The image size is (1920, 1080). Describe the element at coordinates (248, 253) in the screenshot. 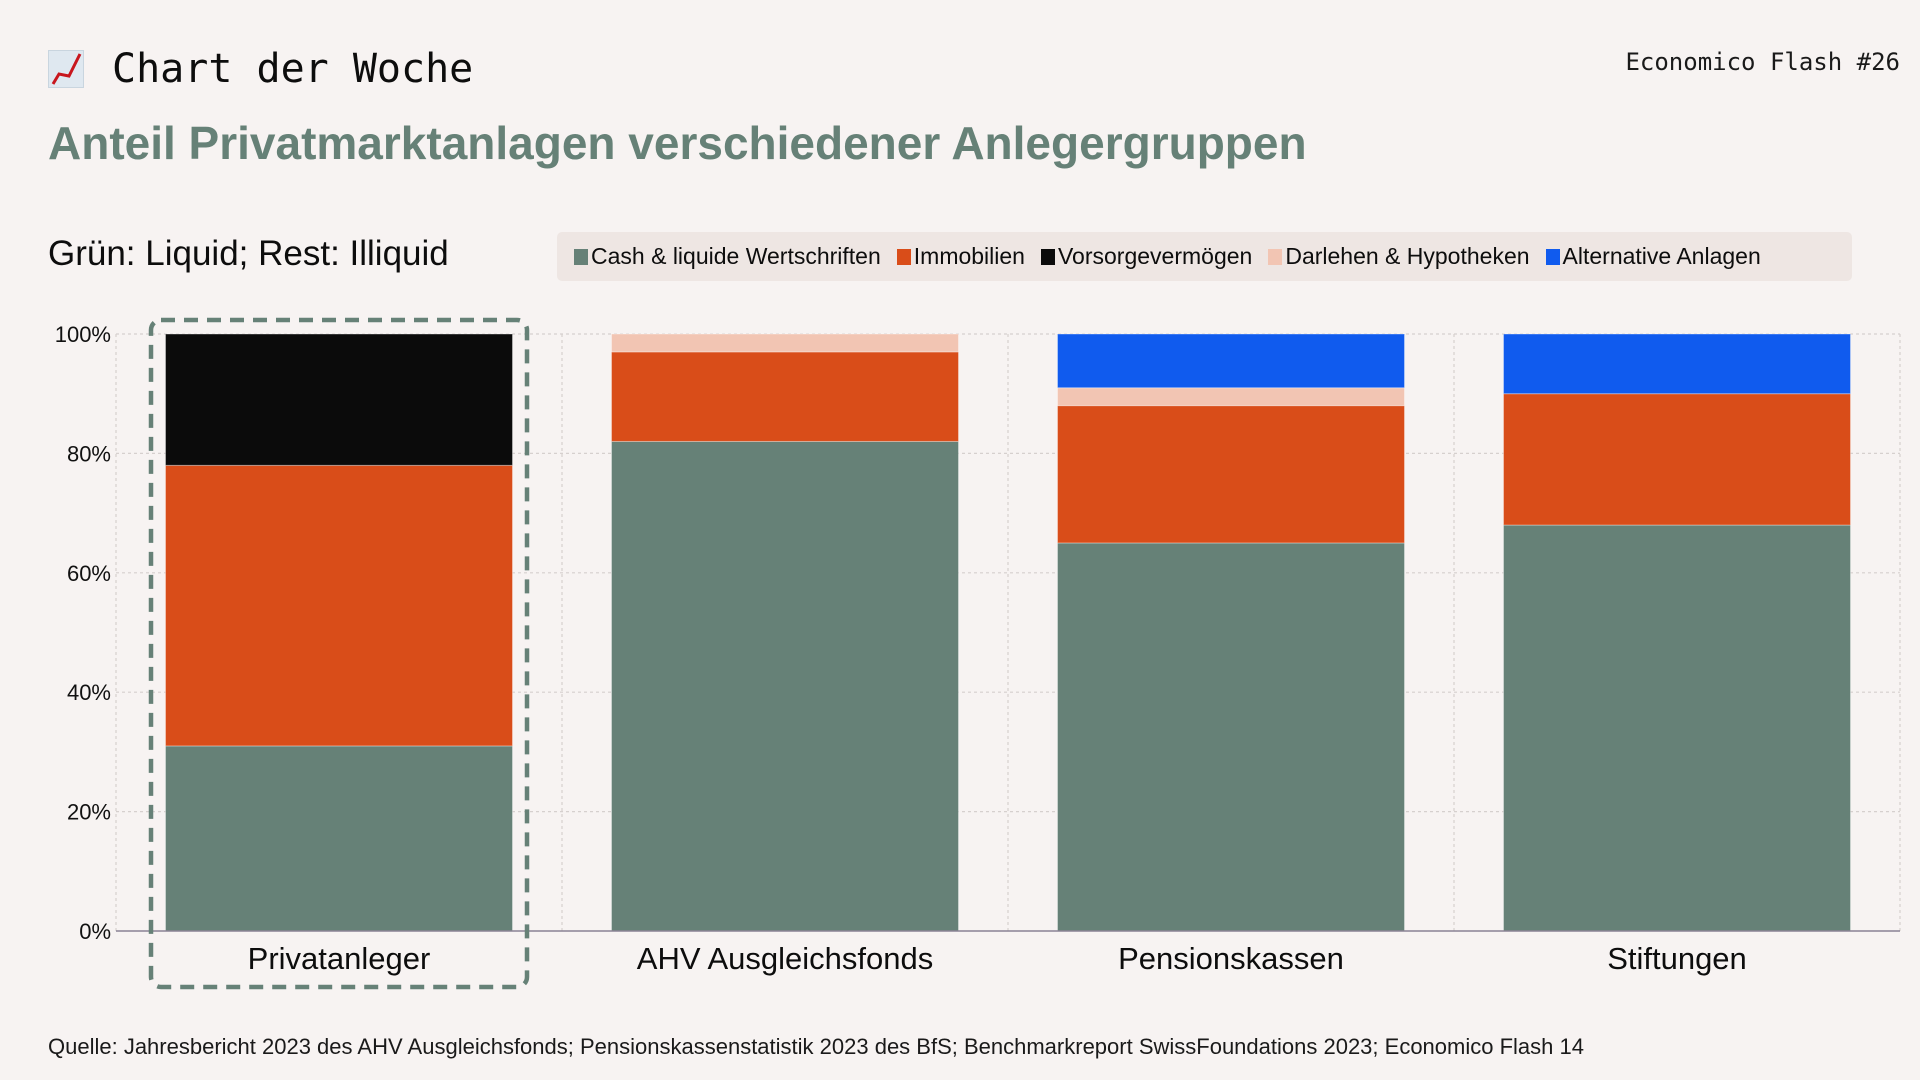

I see `chart-subtitle: Grün: Liquid; Rest: Illiquid` at that location.